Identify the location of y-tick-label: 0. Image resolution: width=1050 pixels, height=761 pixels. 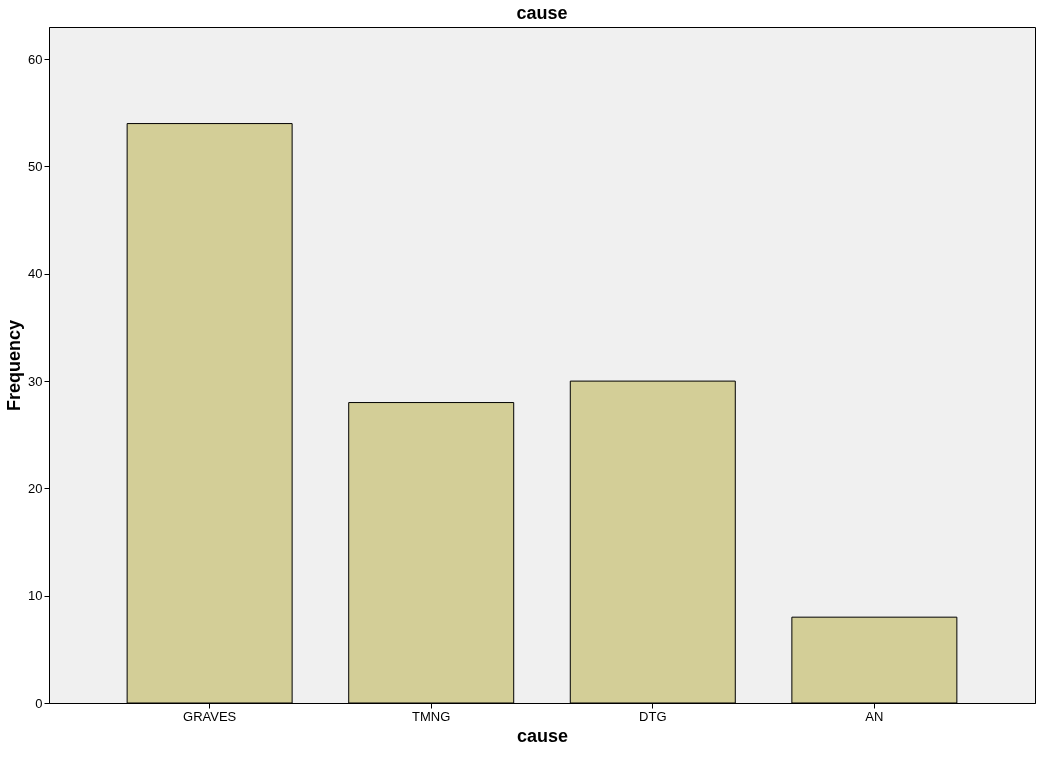
(39, 703).